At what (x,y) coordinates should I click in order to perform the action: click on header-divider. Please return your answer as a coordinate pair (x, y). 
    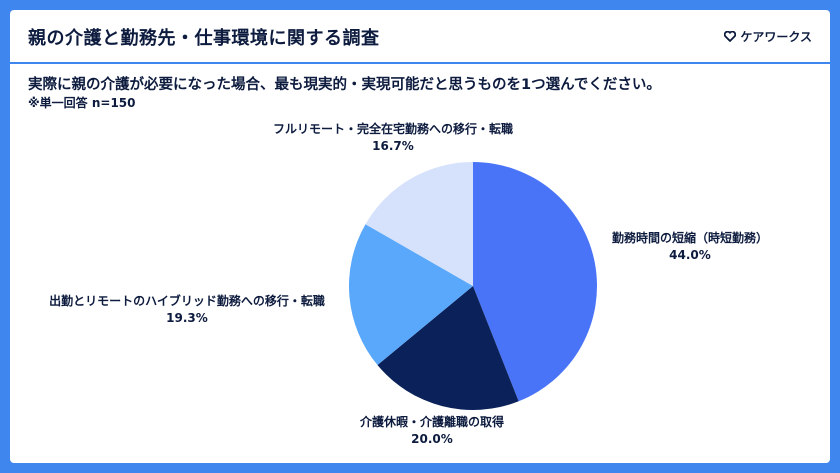
    Looking at the image, I should click on (420, 63).